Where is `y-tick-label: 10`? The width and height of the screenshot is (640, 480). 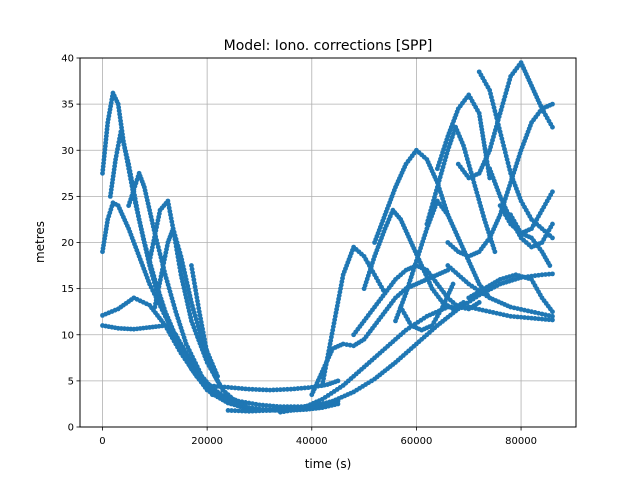
y-tick-label: 10 is located at coordinates (67, 335).